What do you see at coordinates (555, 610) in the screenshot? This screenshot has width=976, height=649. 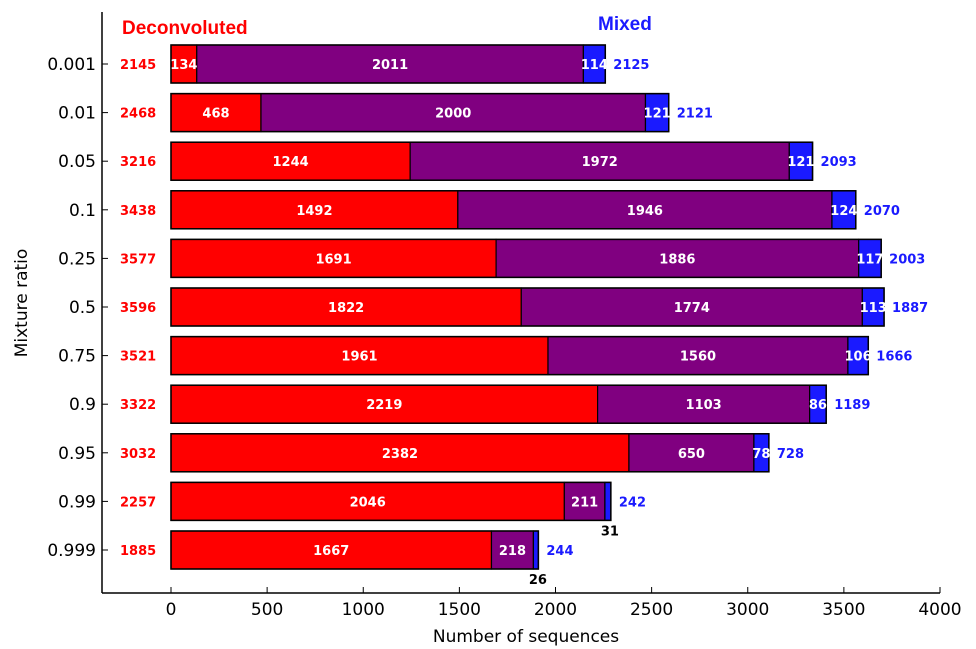 I see `x-tick-label: 2000` at bounding box center [555, 610].